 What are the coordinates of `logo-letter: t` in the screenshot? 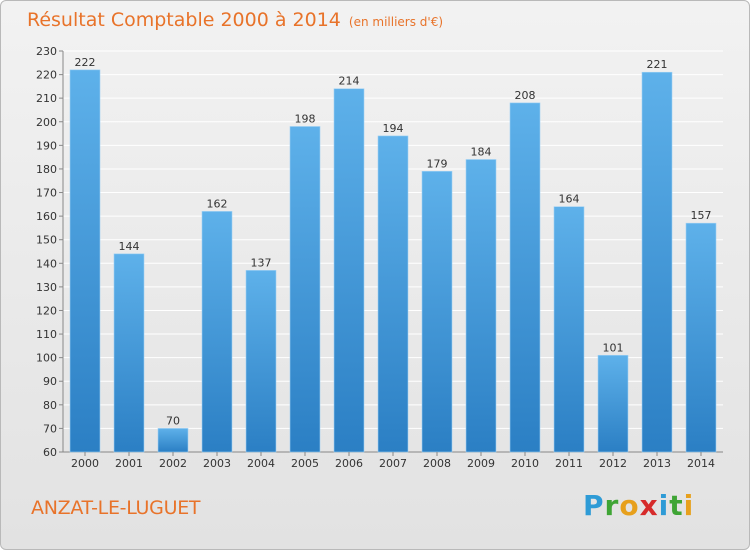 It's located at (676, 505).